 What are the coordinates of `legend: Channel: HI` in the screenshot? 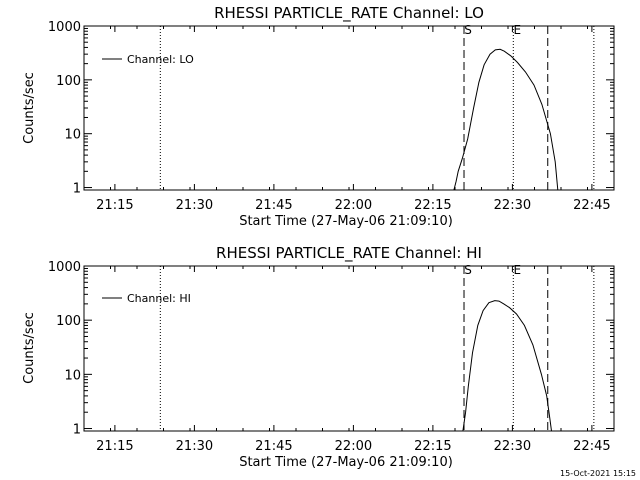 It's located at (146, 298).